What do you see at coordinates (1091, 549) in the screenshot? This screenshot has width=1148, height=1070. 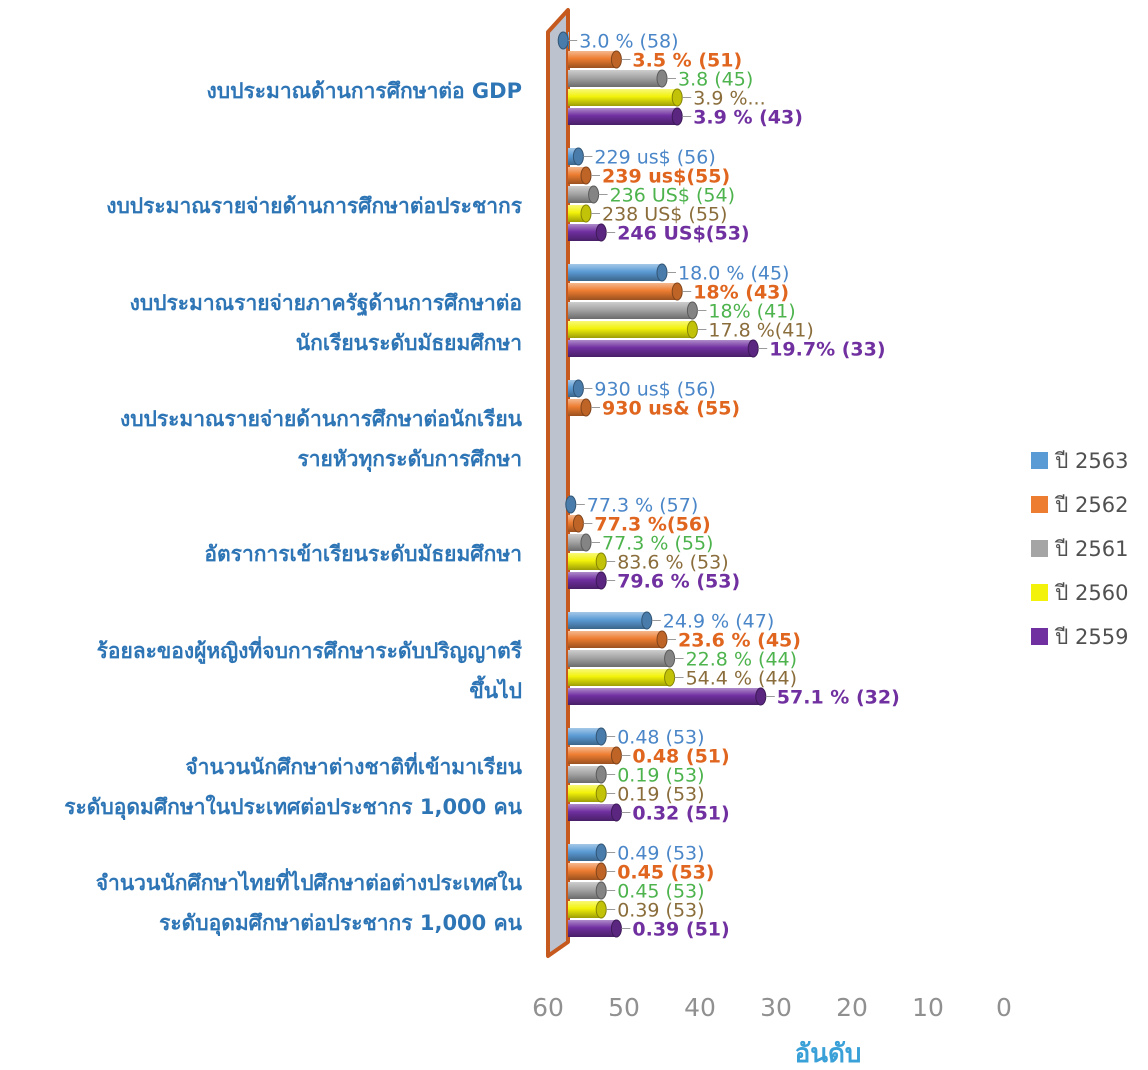 I see `legend-label: ปี 2561` at bounding box center [1091, 549].